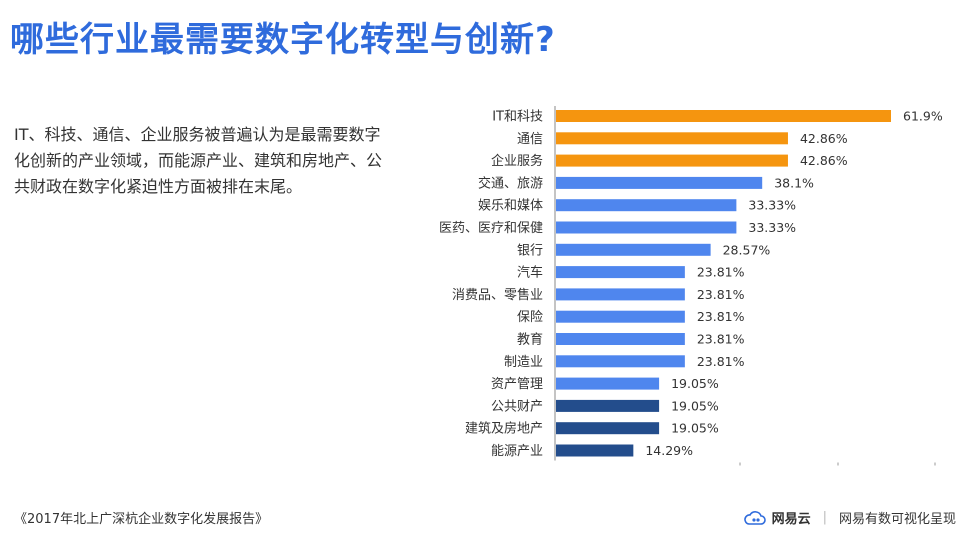 The image size is (970, 537). Describe the element at coordinates (530, 139) in the screenshot. I see `category-label: 通信` at that location.